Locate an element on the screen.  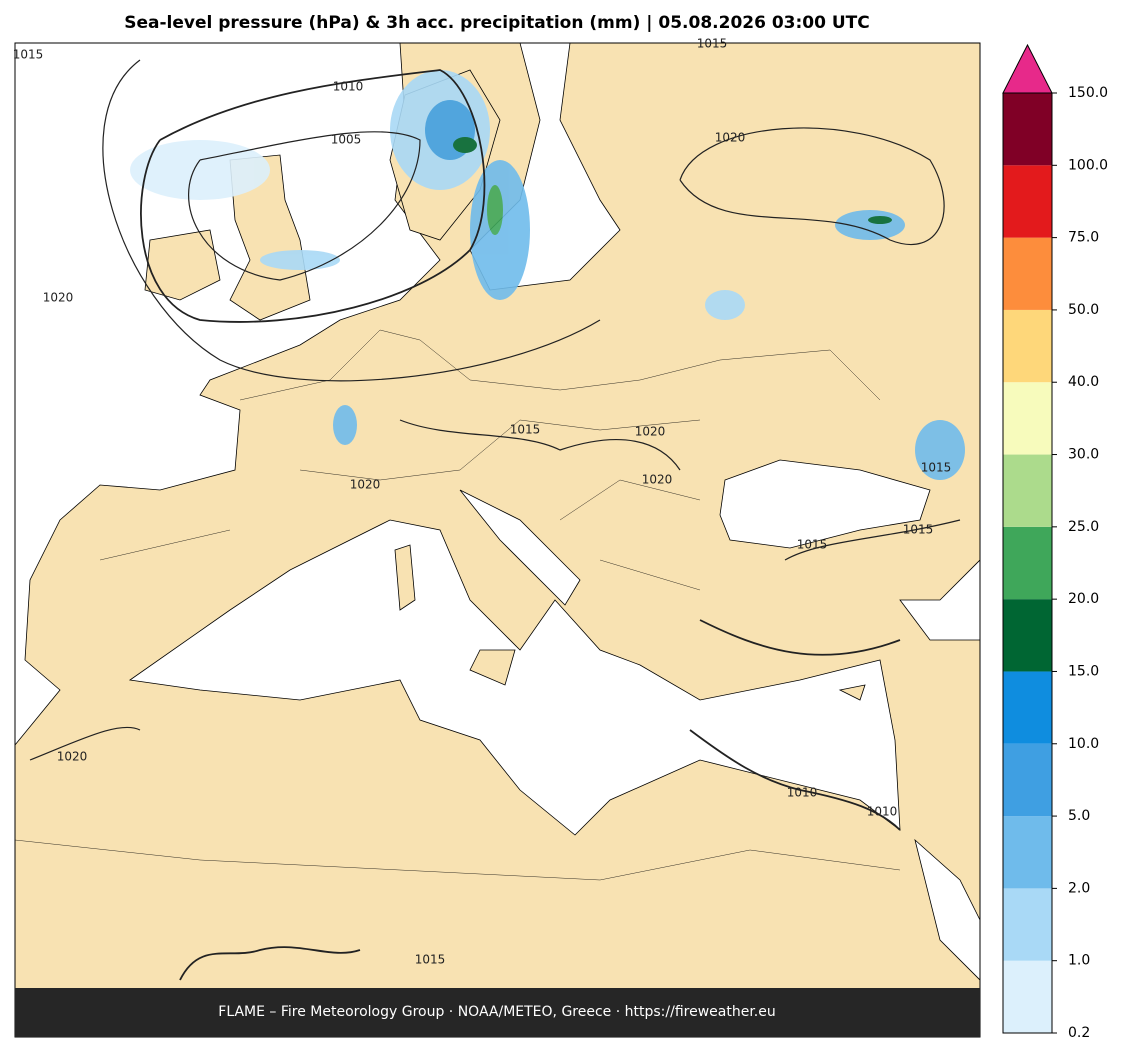
colorbar-label: 5.0 is located at coordinates (1079, 816).